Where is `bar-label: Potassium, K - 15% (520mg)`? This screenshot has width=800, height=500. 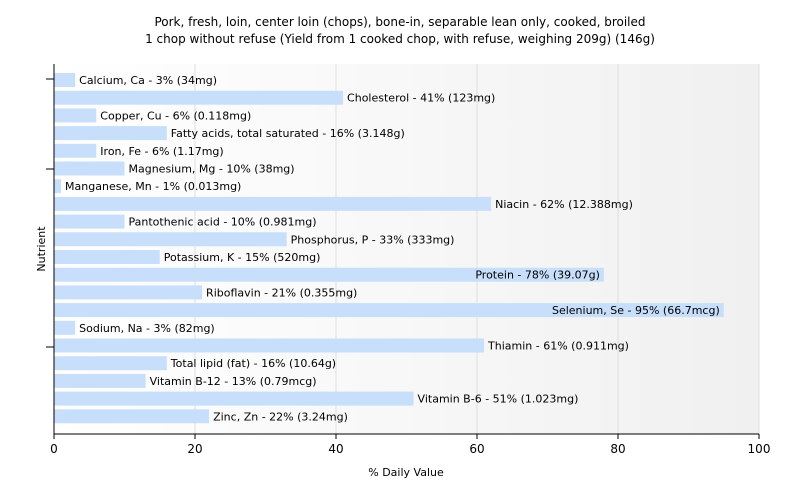 bar-label: Potassium, K - 15% (520mg) is located at coordinates (242, 257).